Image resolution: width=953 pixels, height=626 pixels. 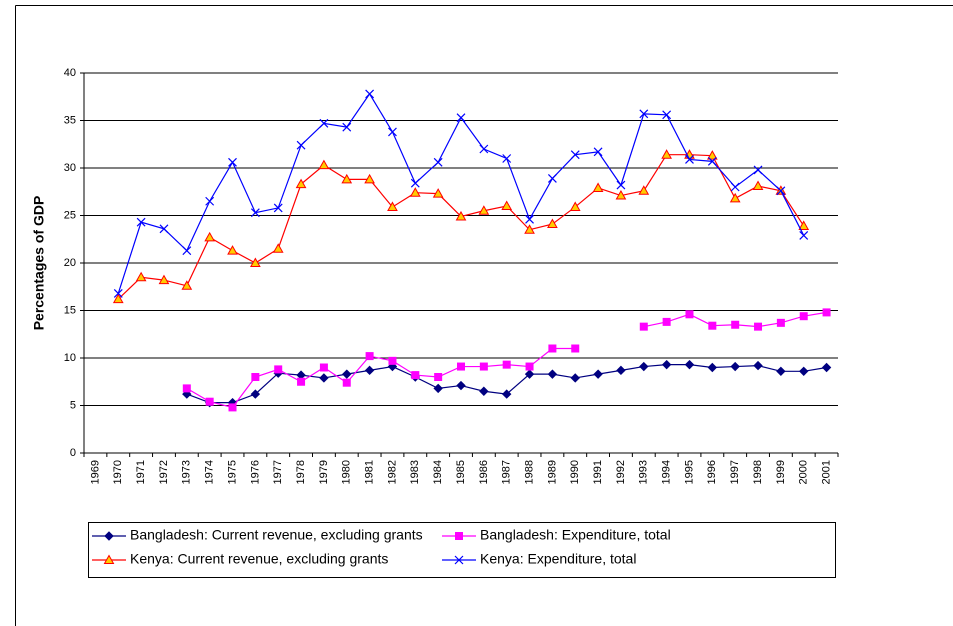 What do you see at coordinates (70, 358) in the screenshot?
I see `y-tick-label: 10` at bounding box center [70, 358].